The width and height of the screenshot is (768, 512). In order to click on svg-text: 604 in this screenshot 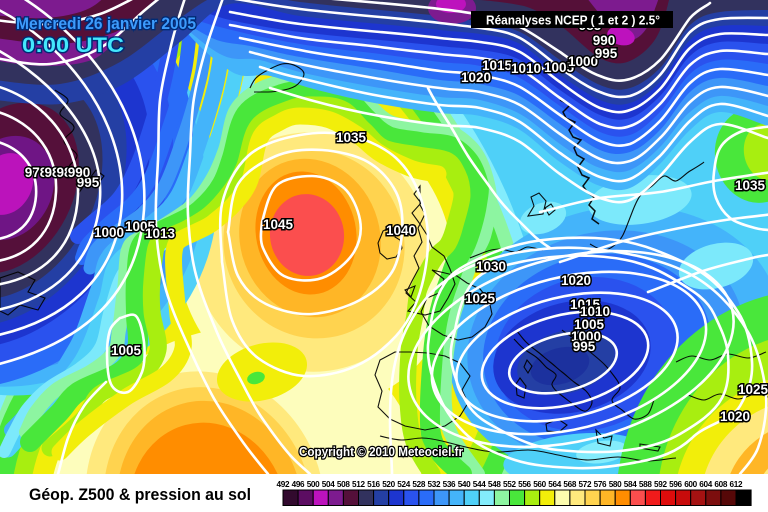, I will do `click(705, 484)`.